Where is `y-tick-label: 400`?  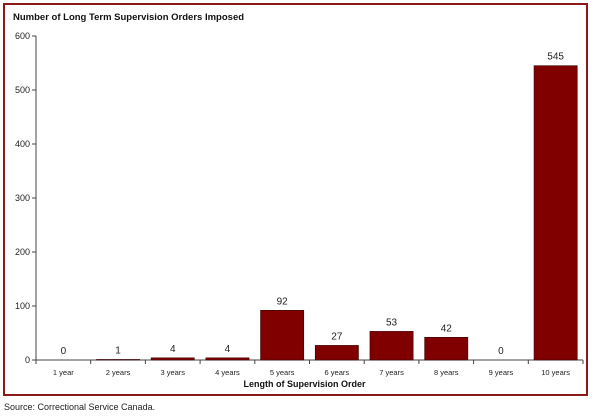 y-tick-label: 400 is located at coordinates (22, 144).